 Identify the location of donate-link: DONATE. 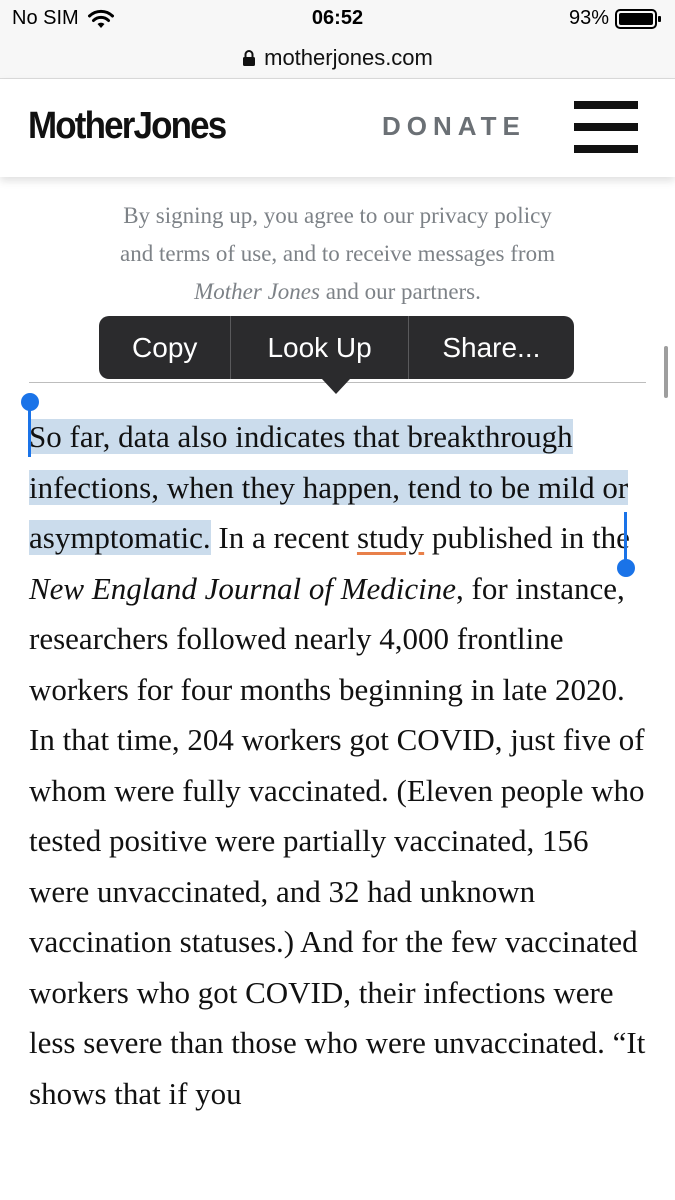
(454, 126).